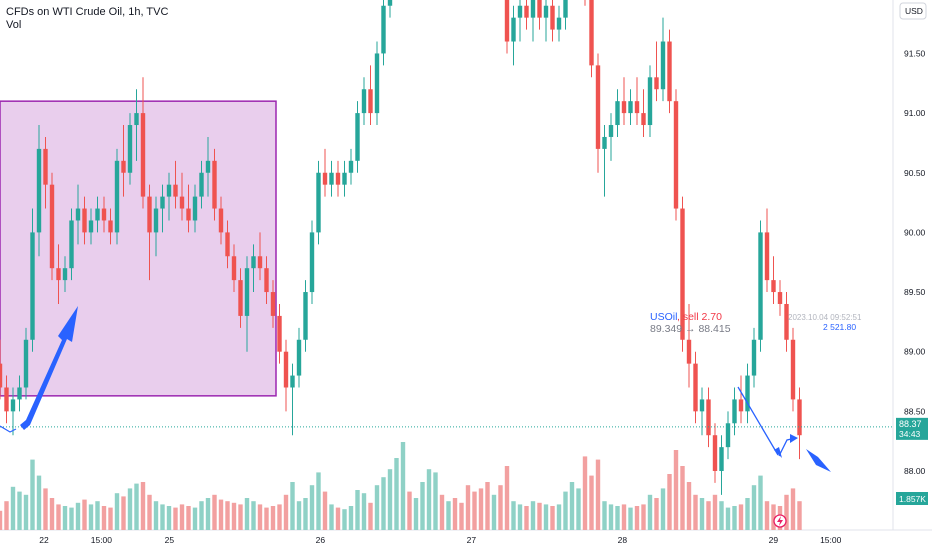 Image resolution: width=932 pixels, height=550 pixels. Describe the element at coordinates (915, 53) in the screenshot. I see `y-tick-label: 91.50` at that location.